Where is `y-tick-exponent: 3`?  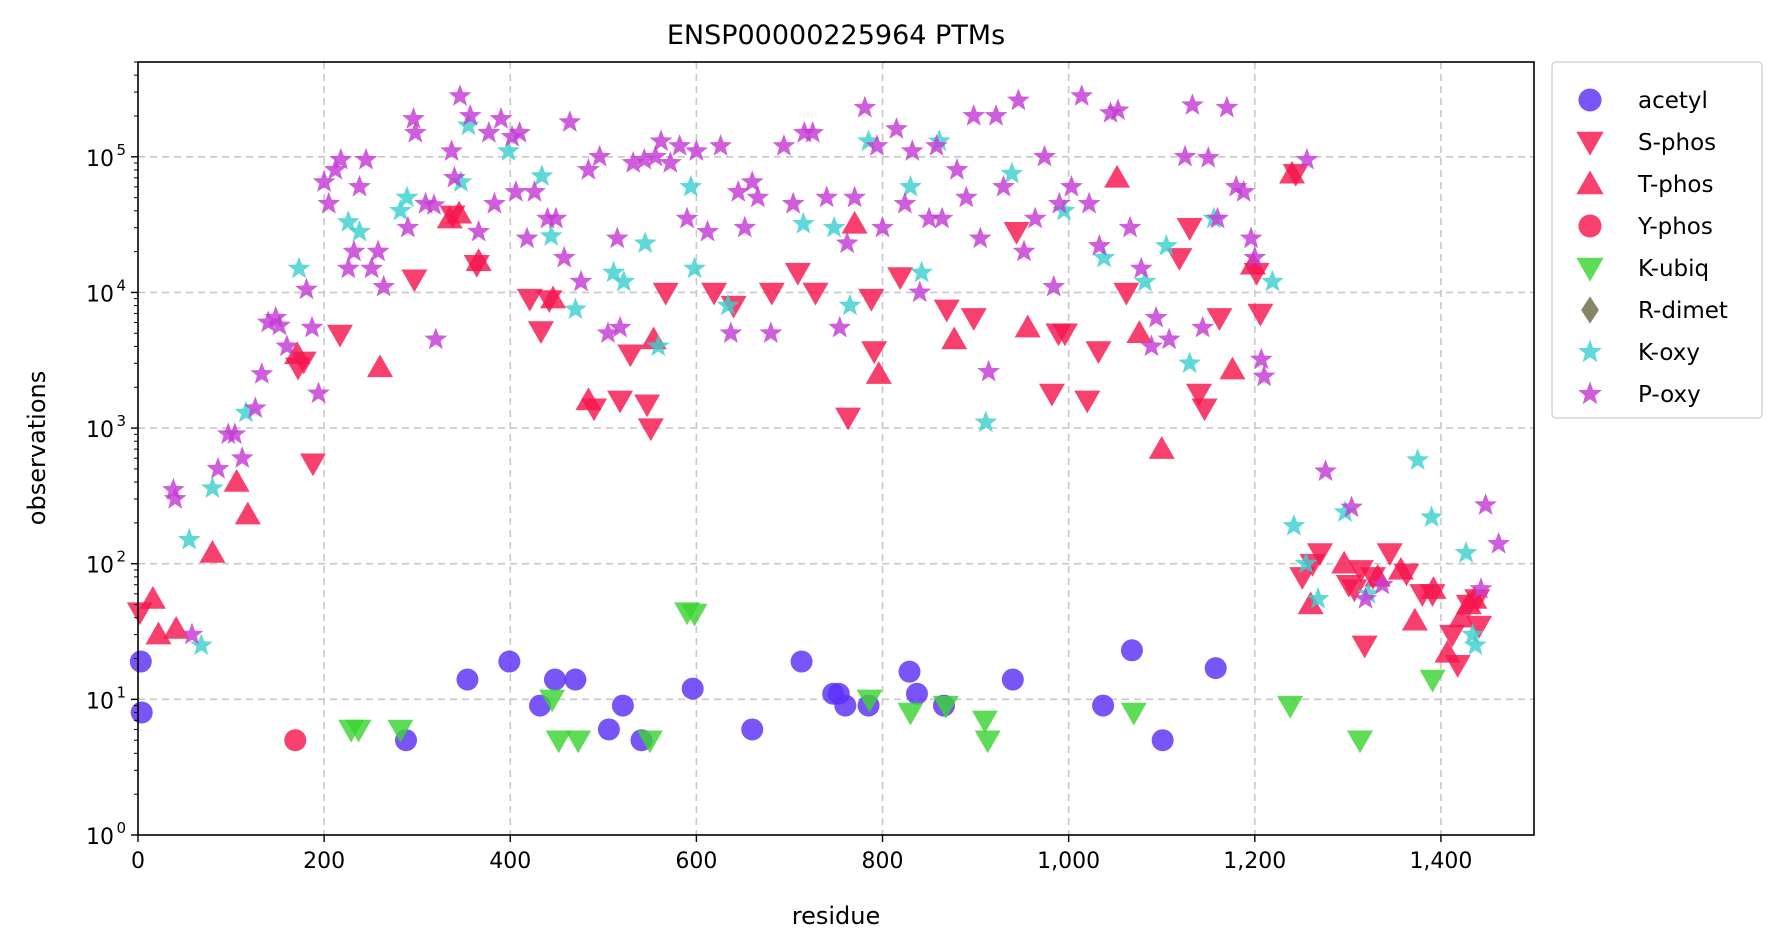
y-tick-exponent: 3 is located at coordinates (121, 421).